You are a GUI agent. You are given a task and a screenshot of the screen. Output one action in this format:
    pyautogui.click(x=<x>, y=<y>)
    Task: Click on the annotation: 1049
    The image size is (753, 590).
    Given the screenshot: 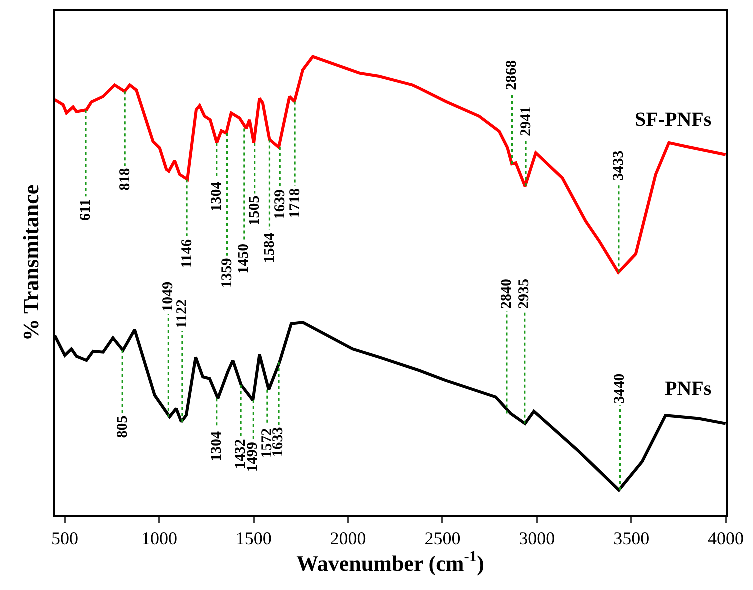 What is the action you would take?
    pyautogui.click(x=168, y=297)
    